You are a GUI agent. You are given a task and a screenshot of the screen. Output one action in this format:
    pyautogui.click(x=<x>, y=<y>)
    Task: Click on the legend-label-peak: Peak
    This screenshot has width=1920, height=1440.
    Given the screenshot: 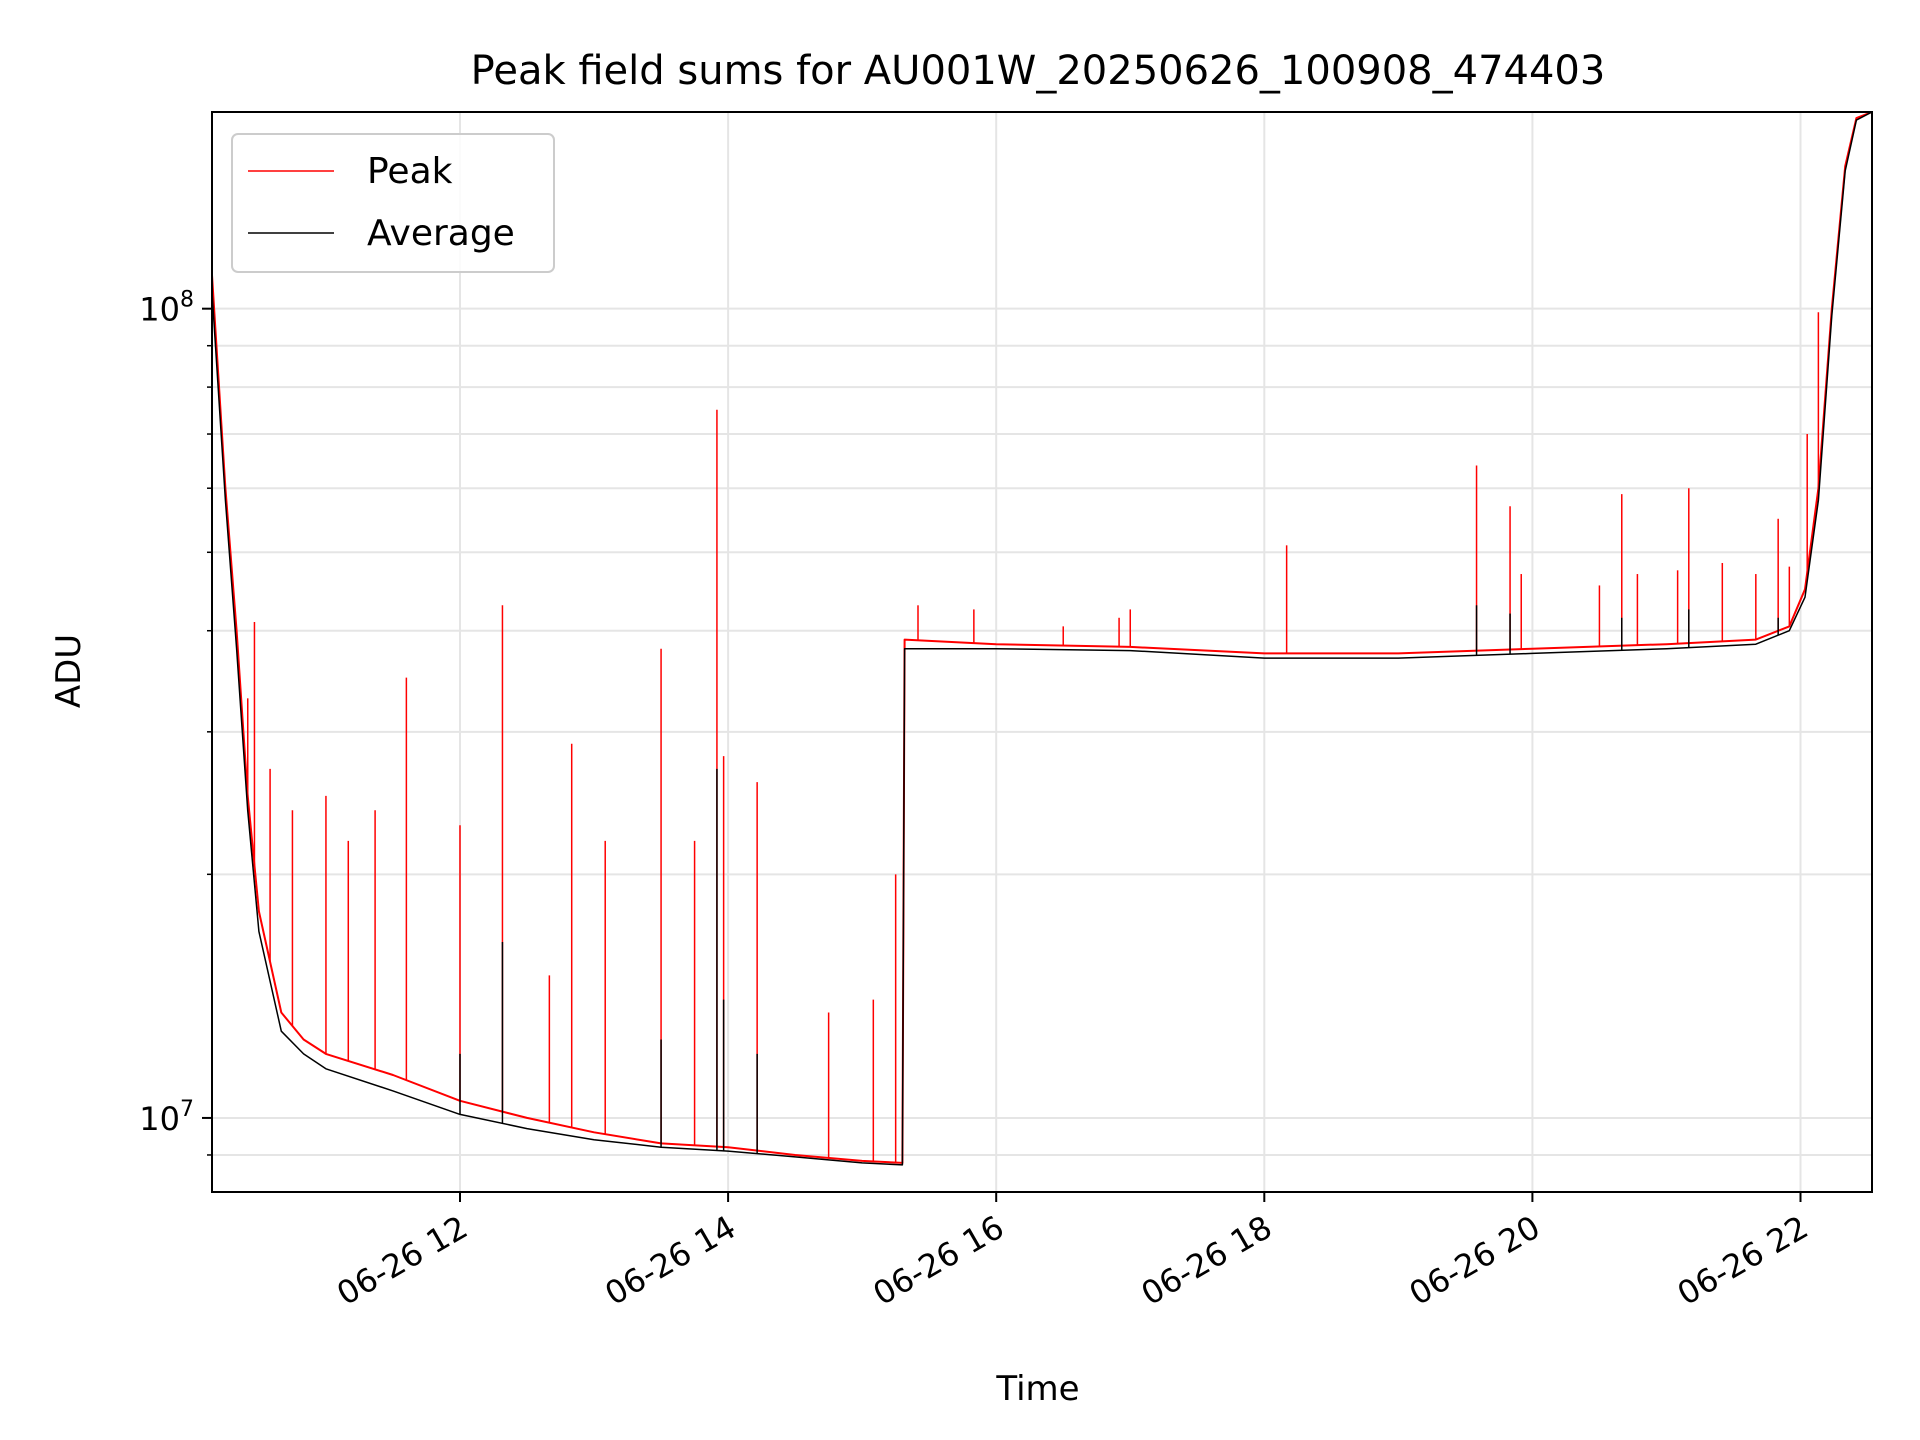 What is the action you would take?
    pyautogui.click(x=410, y=171)
    